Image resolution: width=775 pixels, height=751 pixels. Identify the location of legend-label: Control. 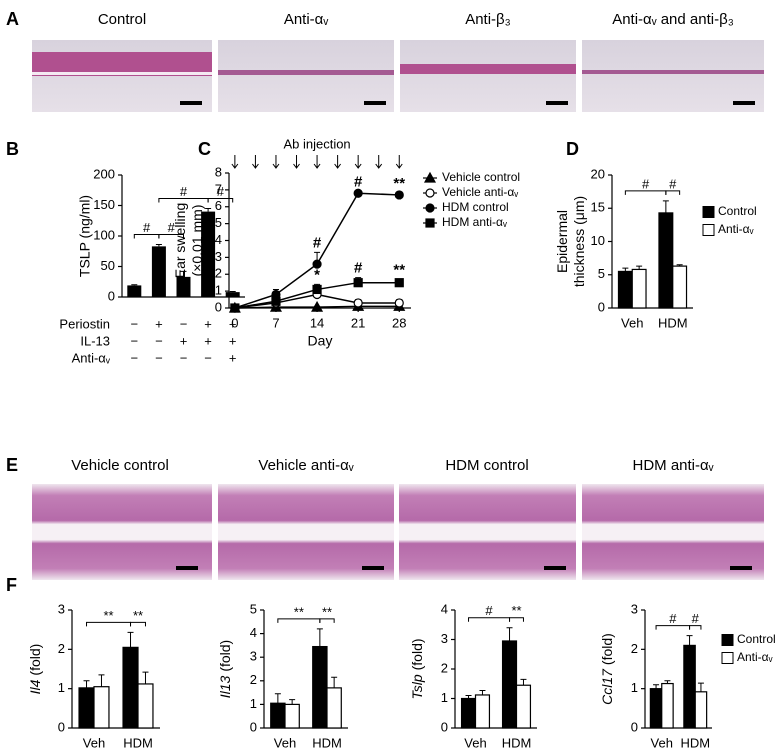
(756, 639).